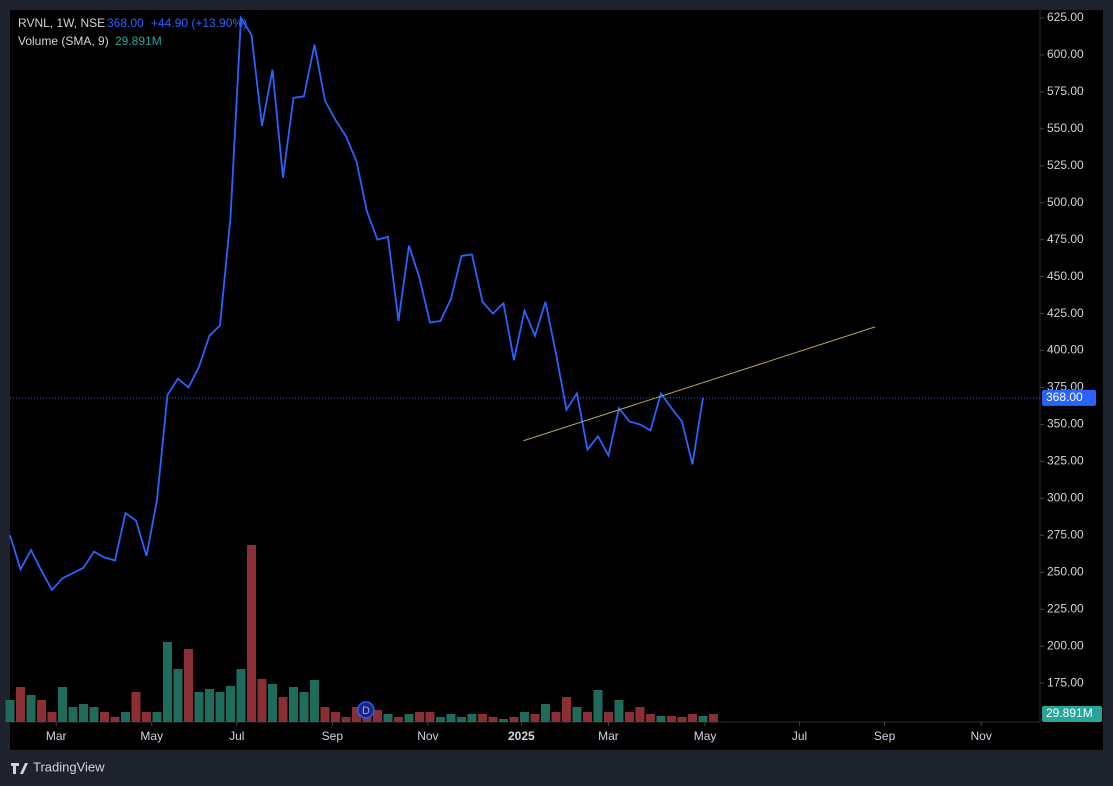  Describe the element at coordinates (125, 23) in the screenshot. I see `last-price: 368.00` at that location.